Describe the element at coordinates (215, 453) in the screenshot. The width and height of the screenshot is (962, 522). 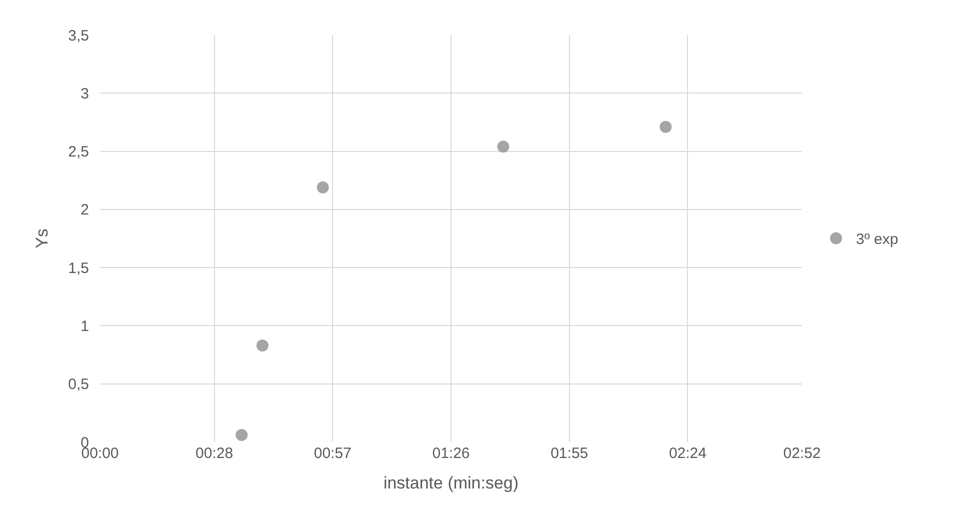
I see `x-tick-label: 00:28` at that location.